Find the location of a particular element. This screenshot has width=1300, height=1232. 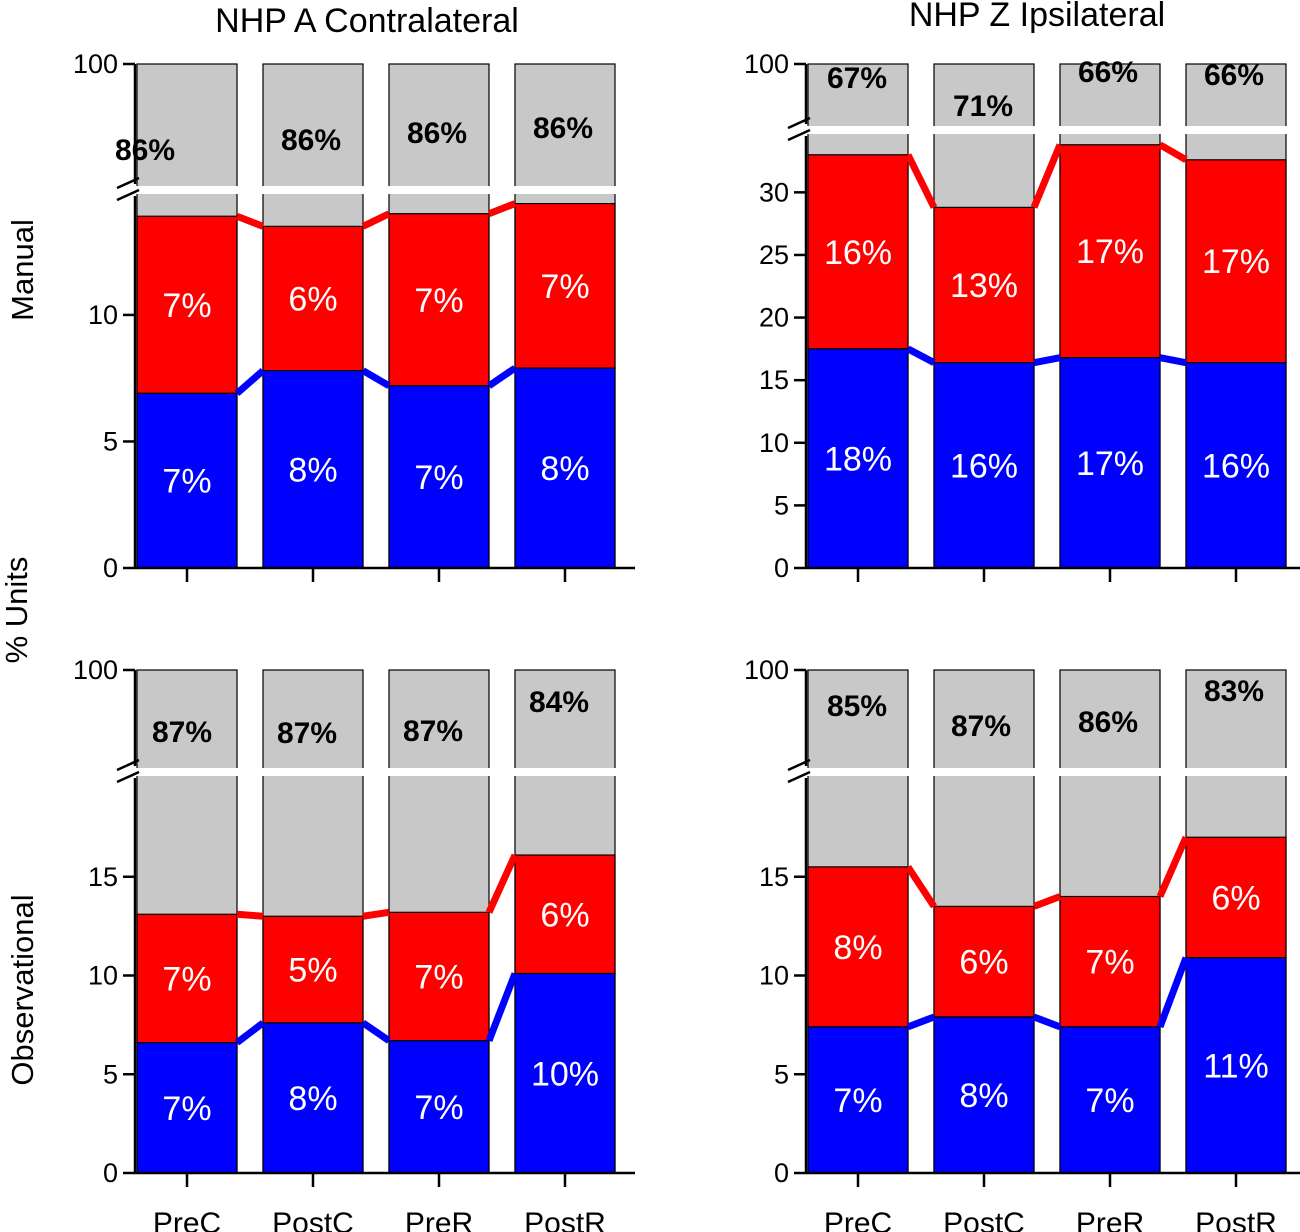

label-red-PostC: 5% is located at coordinates (312, 971).